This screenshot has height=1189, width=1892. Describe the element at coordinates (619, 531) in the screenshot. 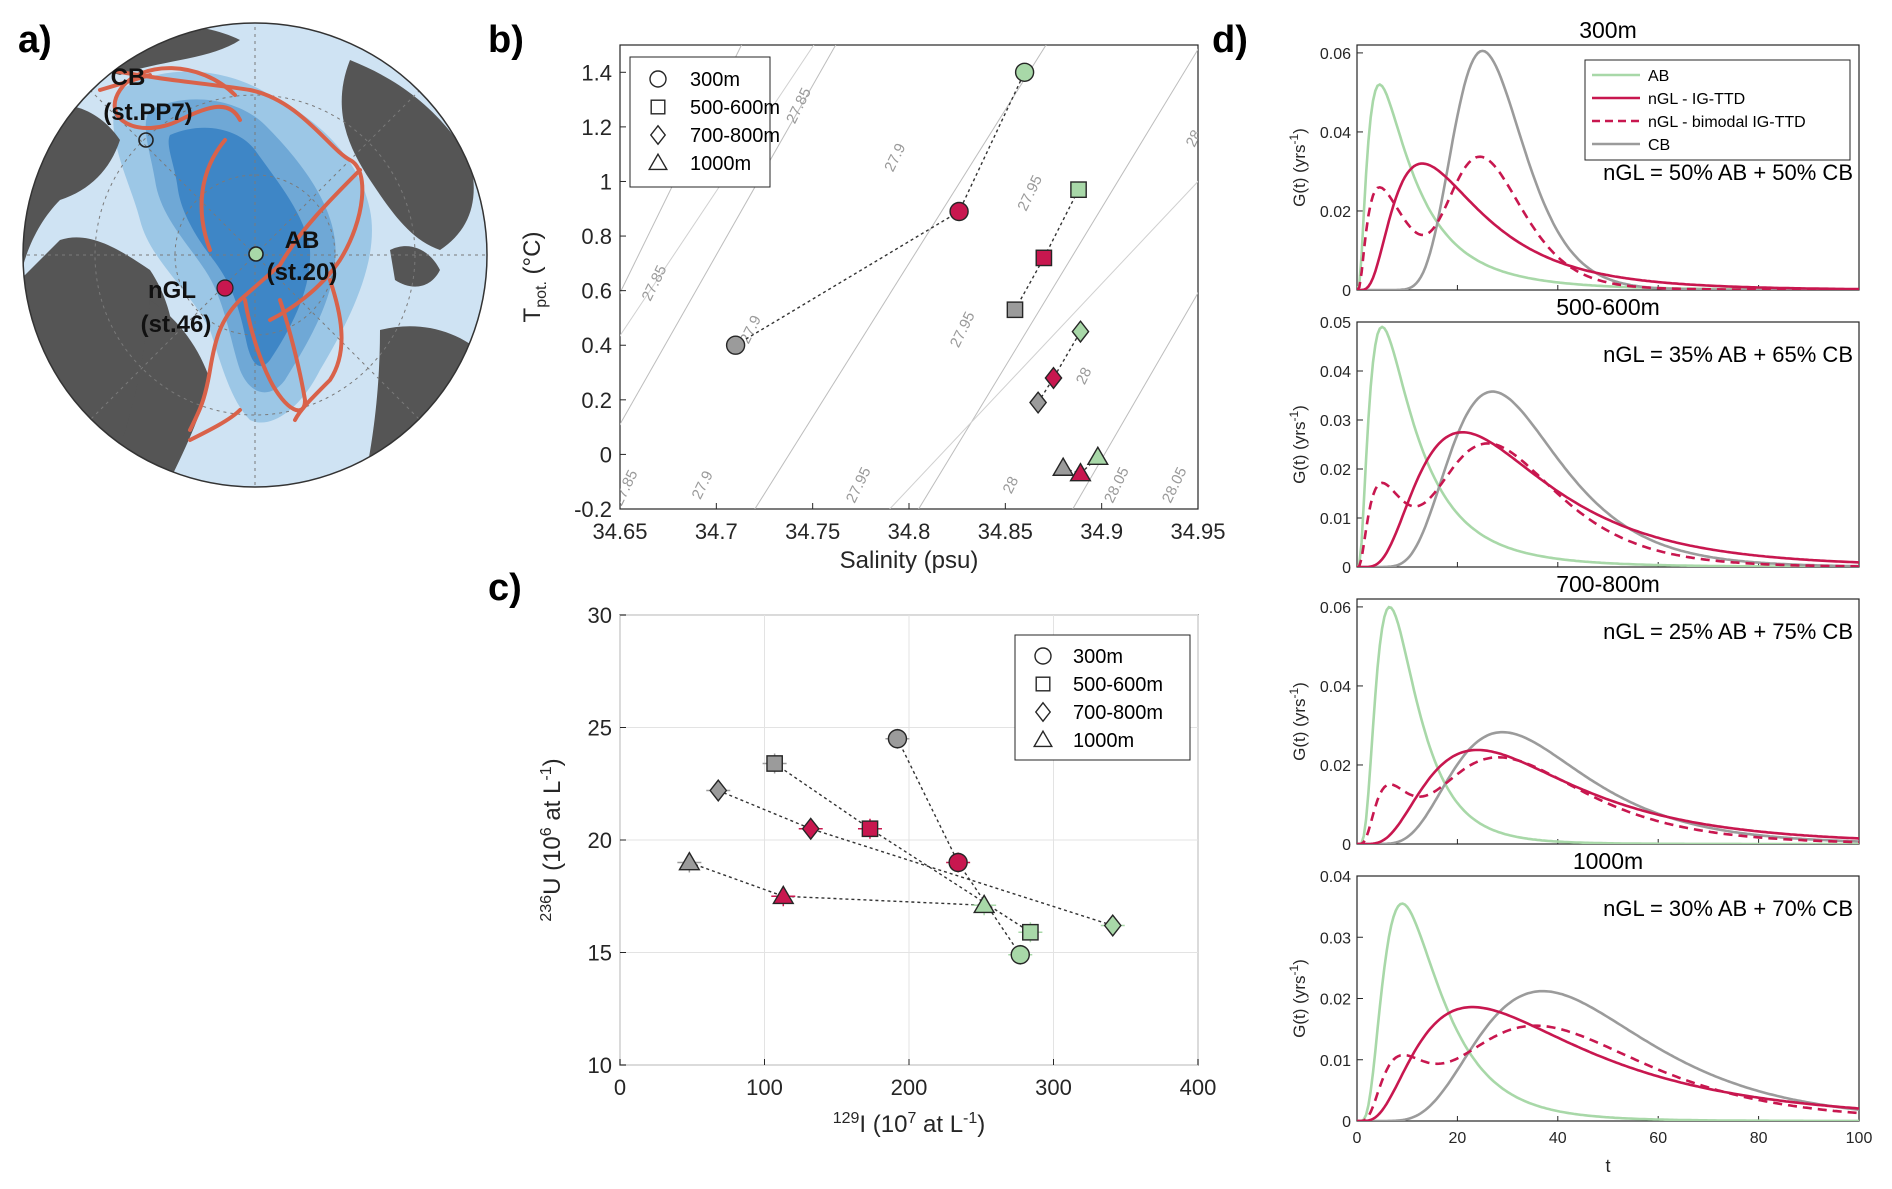

I see `ts-xtick-label: 34.65` at that location.